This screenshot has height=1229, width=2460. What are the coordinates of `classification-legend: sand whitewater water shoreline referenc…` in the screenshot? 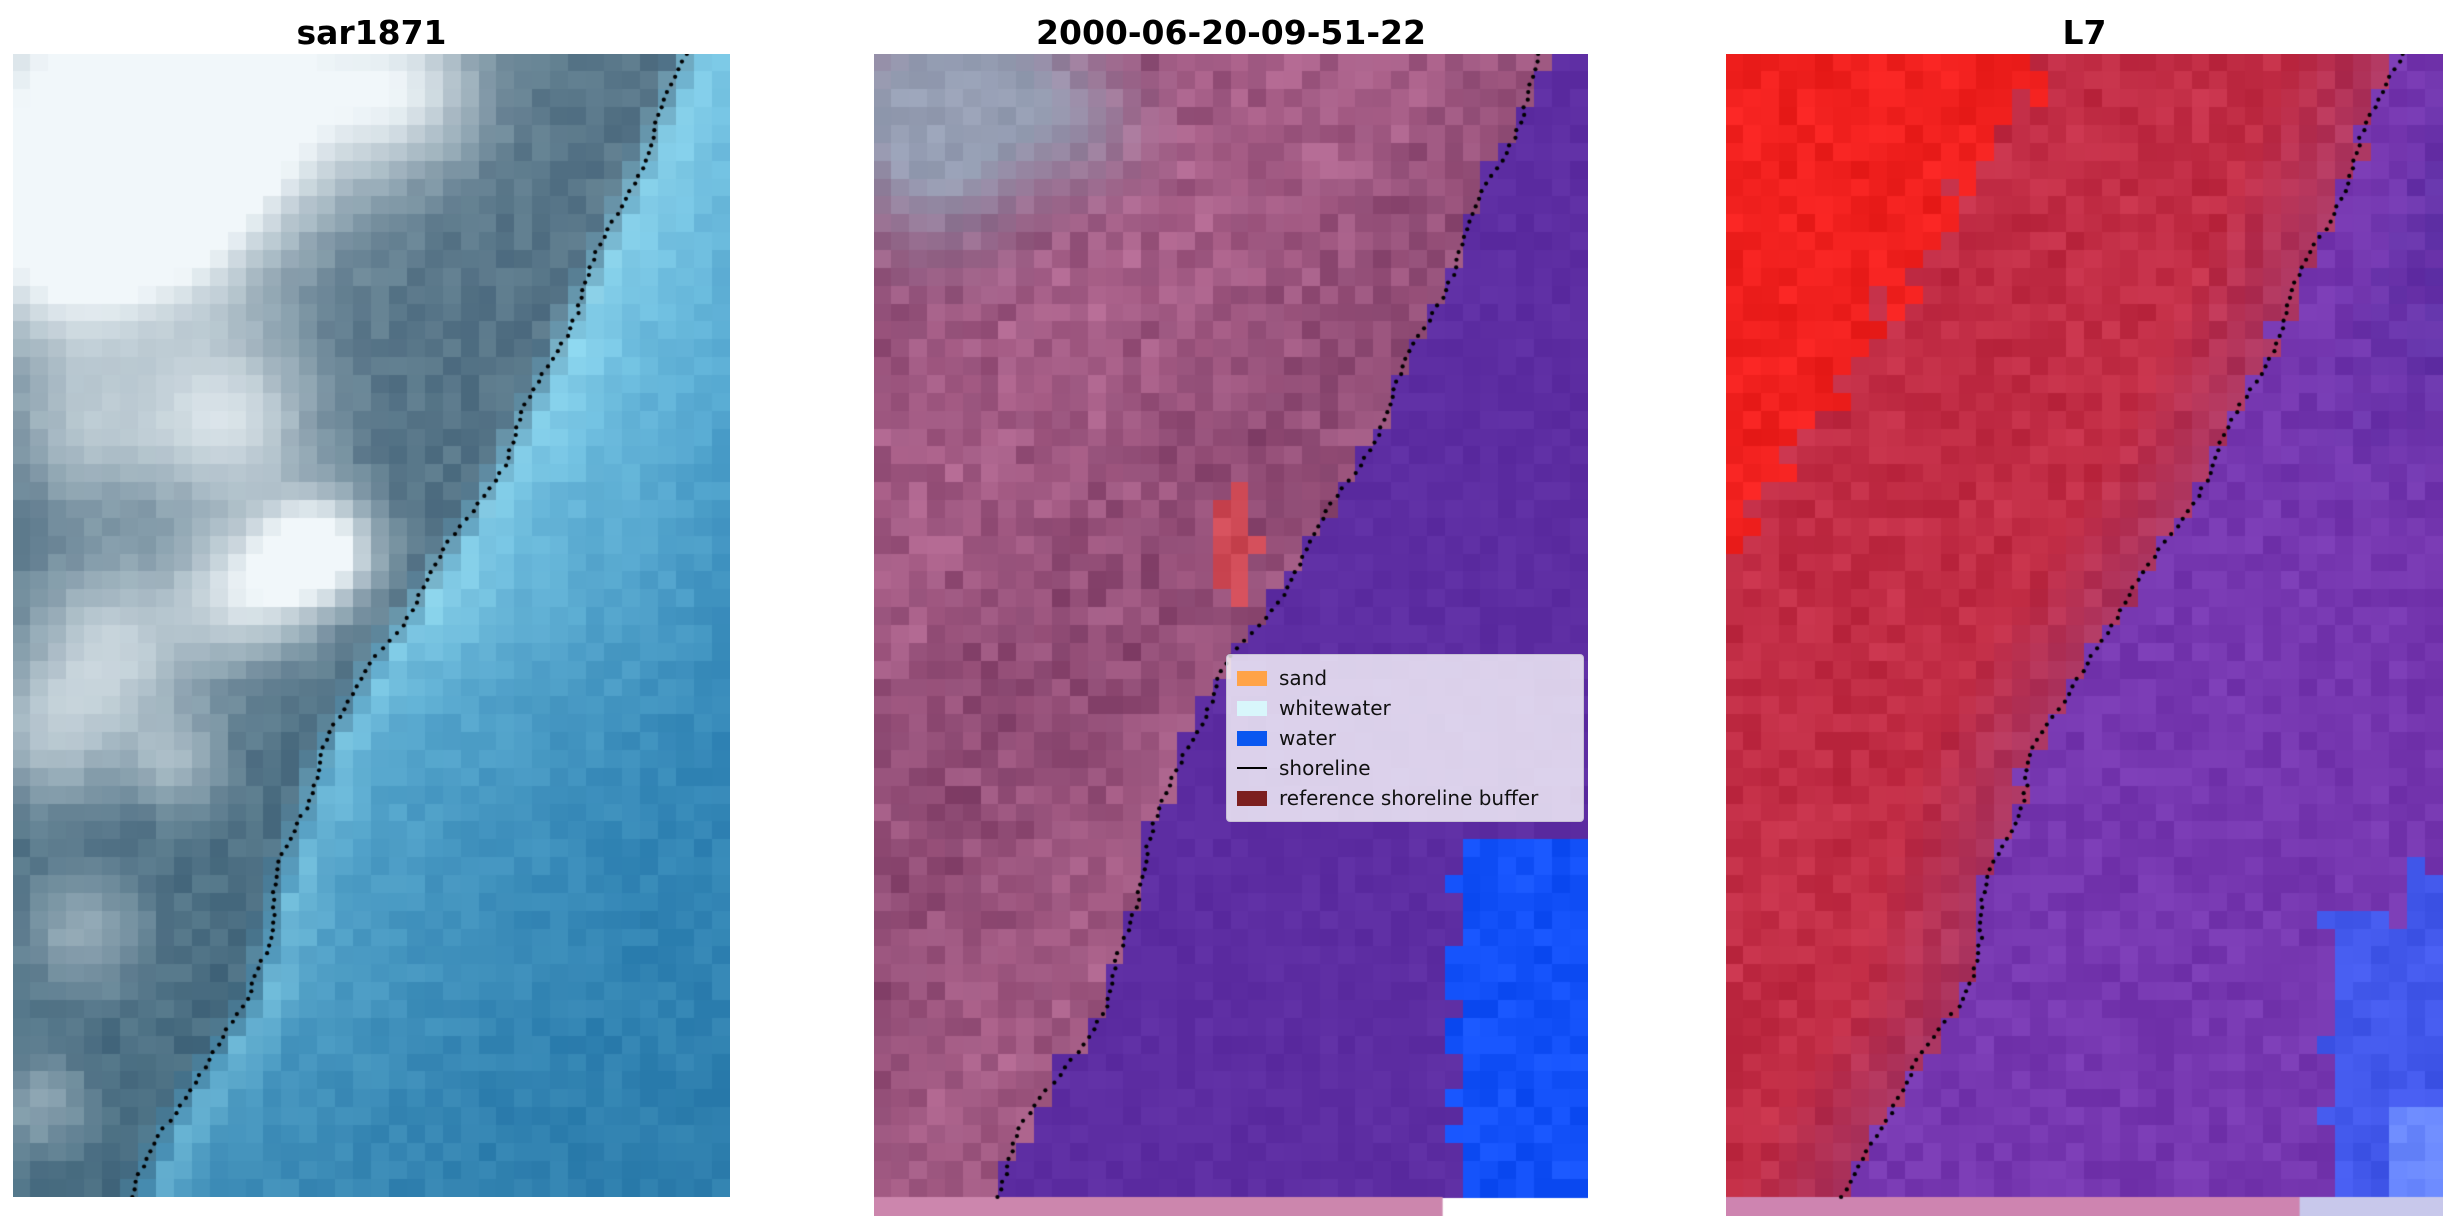 It's located at (1405, 738).